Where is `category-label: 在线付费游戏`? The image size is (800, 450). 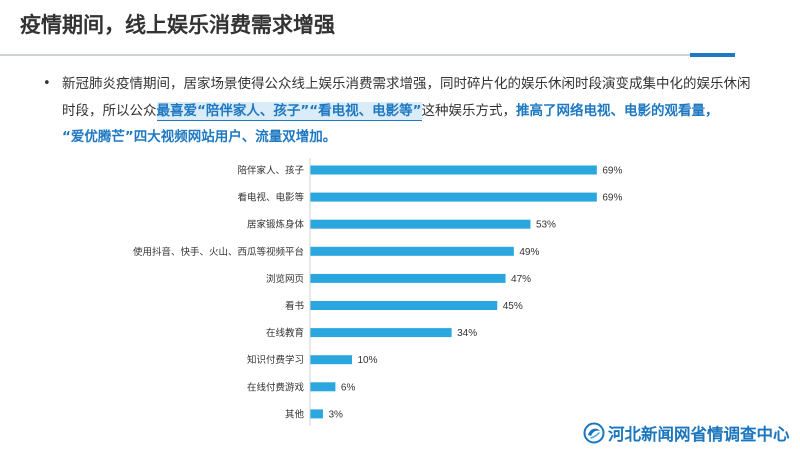
category-label: 在线付费游戏 is located at coordinates (276, 387).